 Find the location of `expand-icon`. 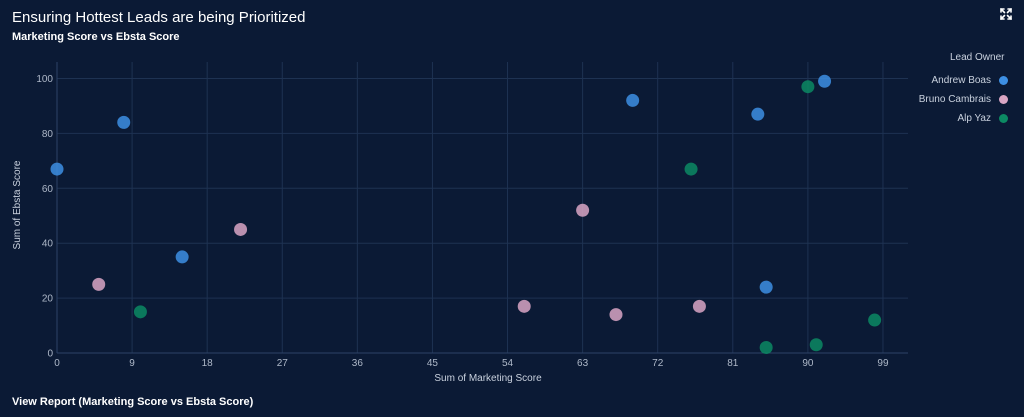

expand-icon is located at coordinates (1006, 14).